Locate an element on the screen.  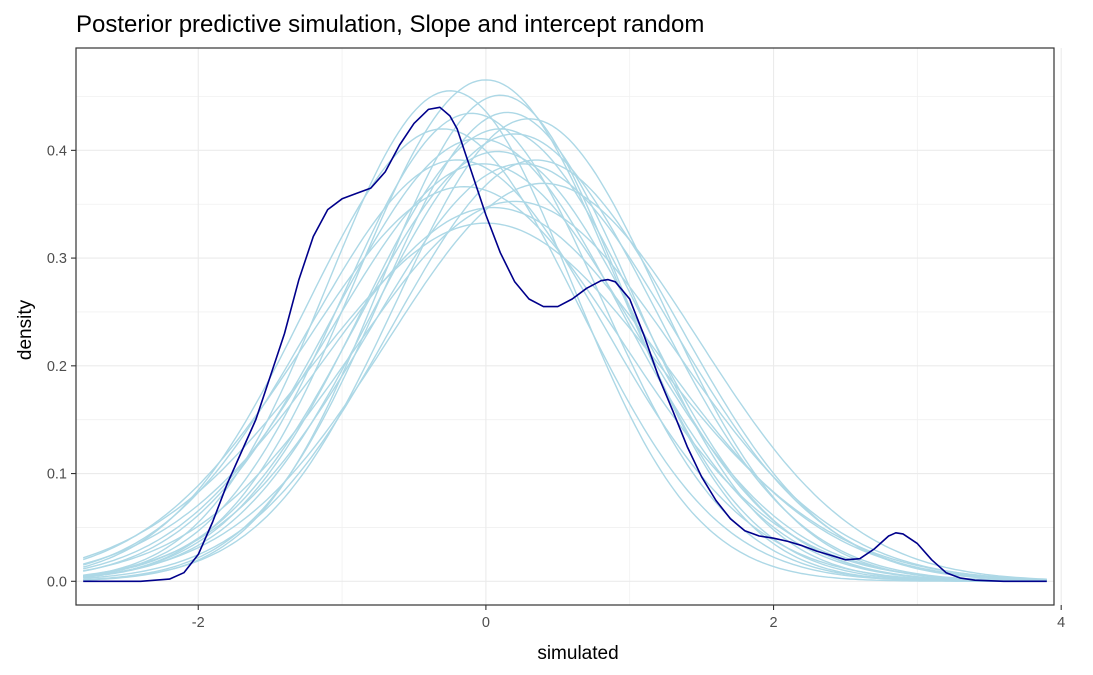
y-tick-label: 0.1 is located at coordinates (57, 475).